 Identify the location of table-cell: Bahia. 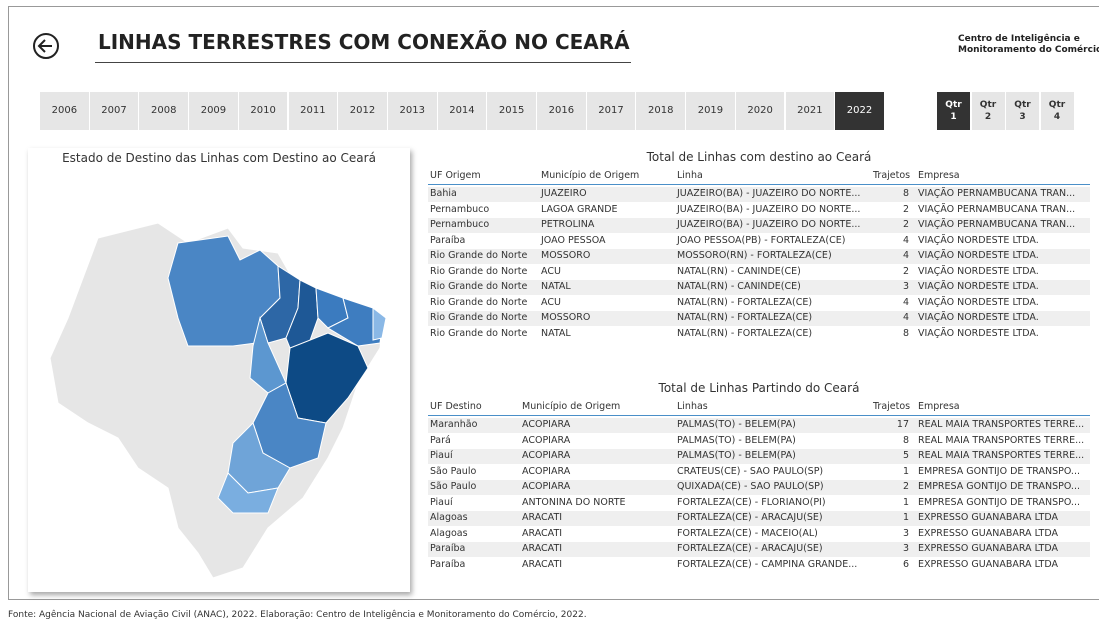
(443, 193).